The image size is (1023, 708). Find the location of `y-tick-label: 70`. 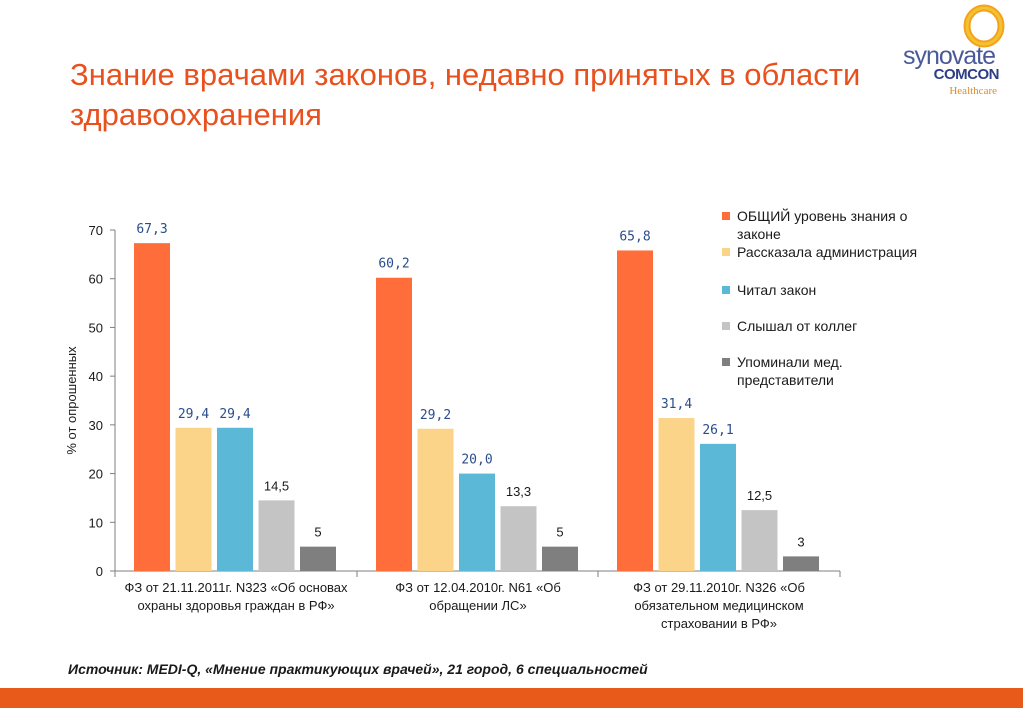

y-tick-label: 70 is located at coordinates (96, 230).